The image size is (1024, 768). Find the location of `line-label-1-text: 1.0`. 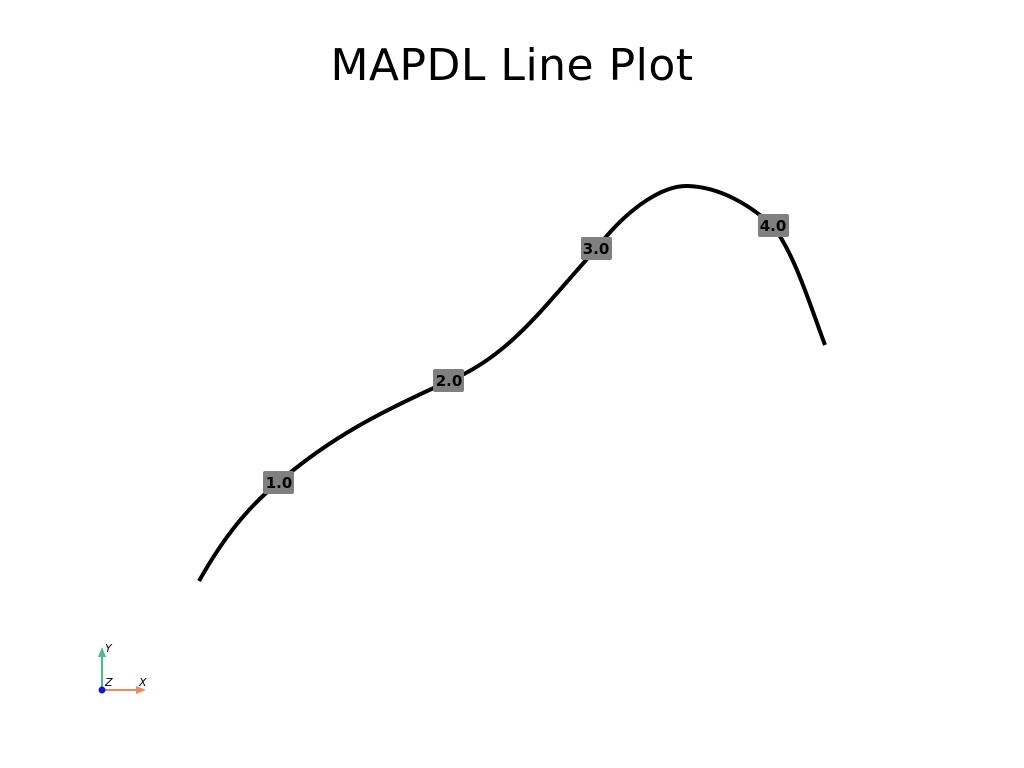

line-label-1-text: 1.0 is located at coordinates (279, 483).